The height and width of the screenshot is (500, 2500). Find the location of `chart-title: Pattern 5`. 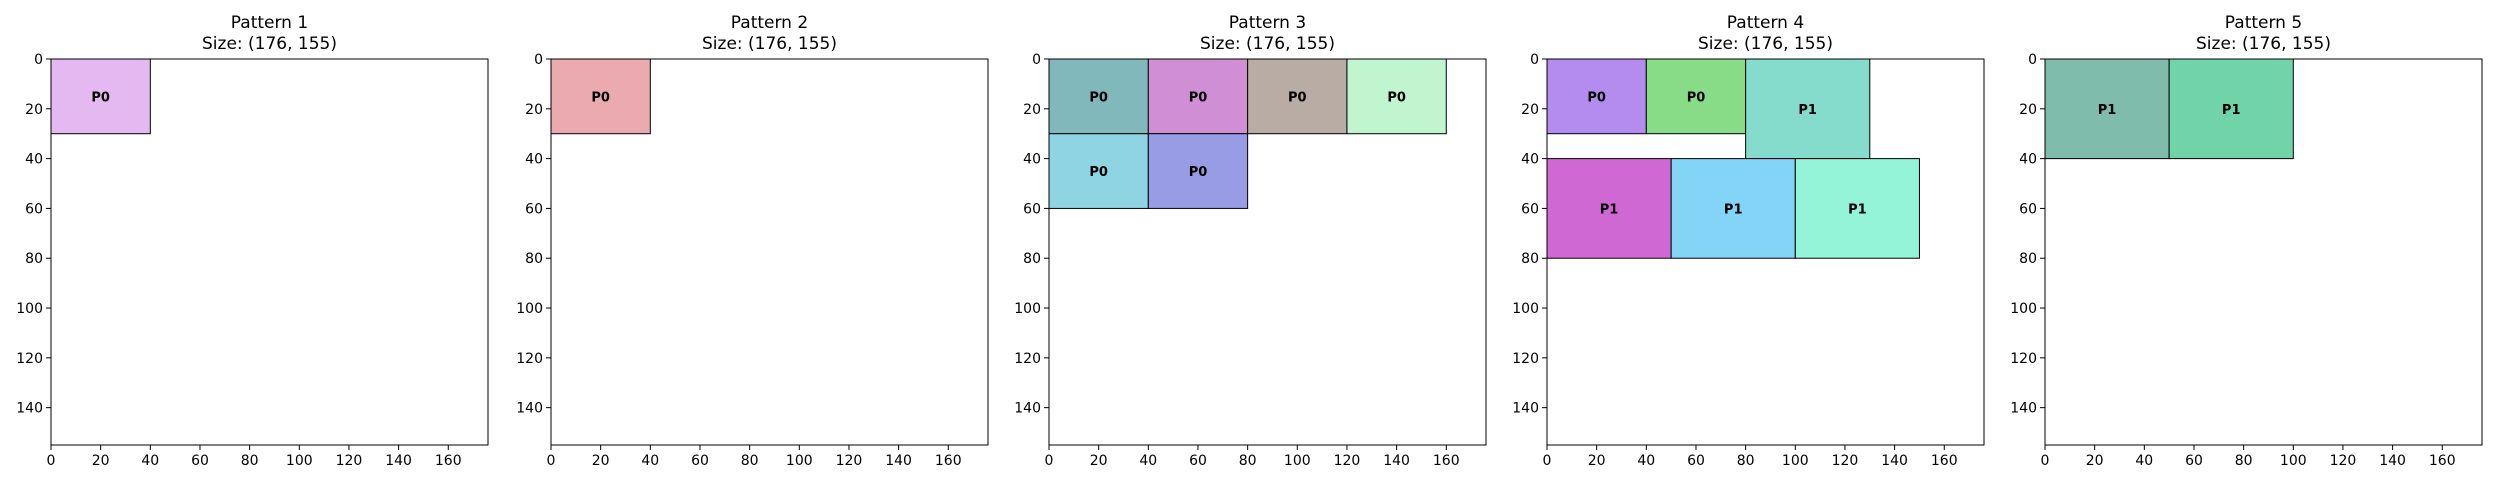

chart-title: Pattern 5 is located at coordinates (2263, 23).